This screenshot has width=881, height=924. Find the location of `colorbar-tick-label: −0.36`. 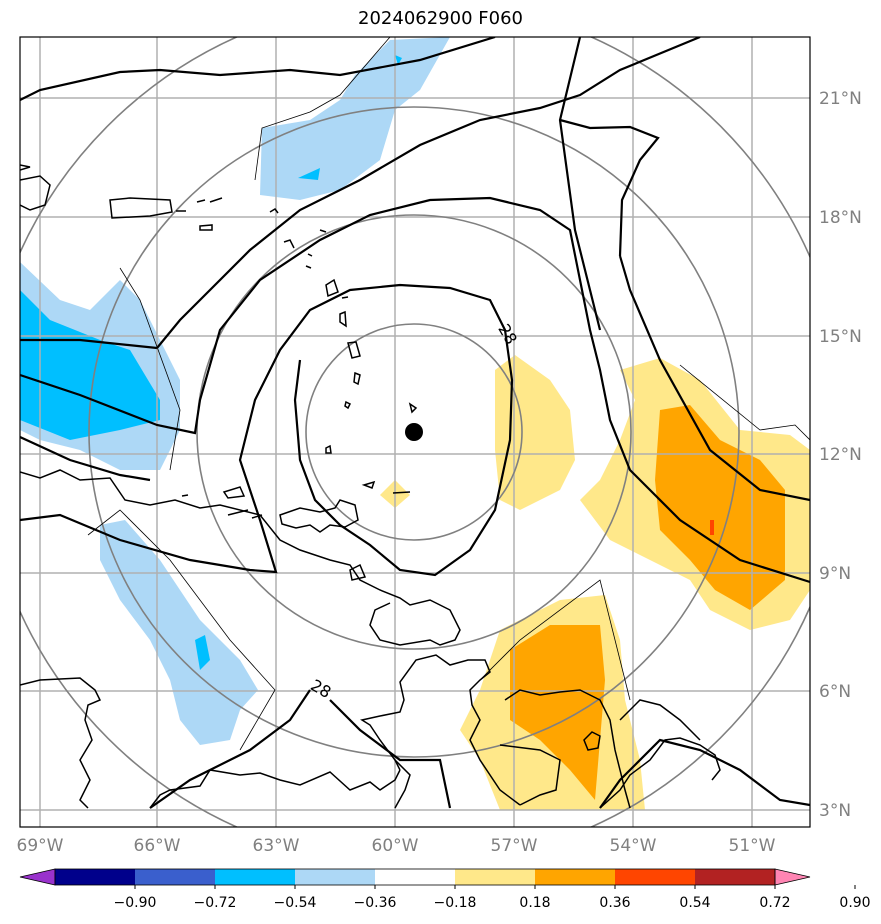

colorbar-tick-label: −0.36 is located at coordinates (375, 903).